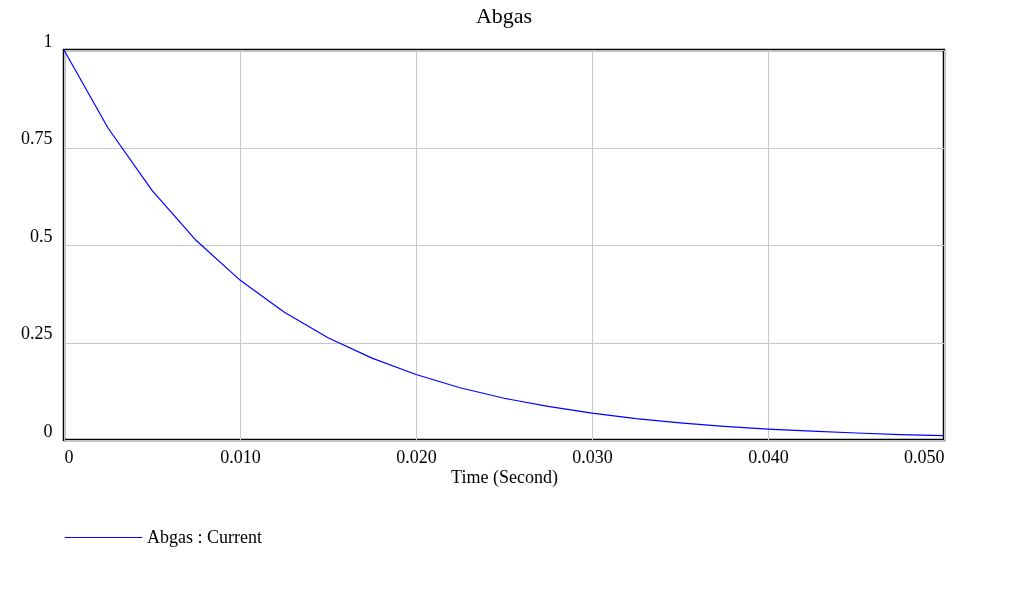 Image resolution: width=1013 pixels, height=615 pixels. I want to click on x-tick-label: 0.030, so click(592, 456).